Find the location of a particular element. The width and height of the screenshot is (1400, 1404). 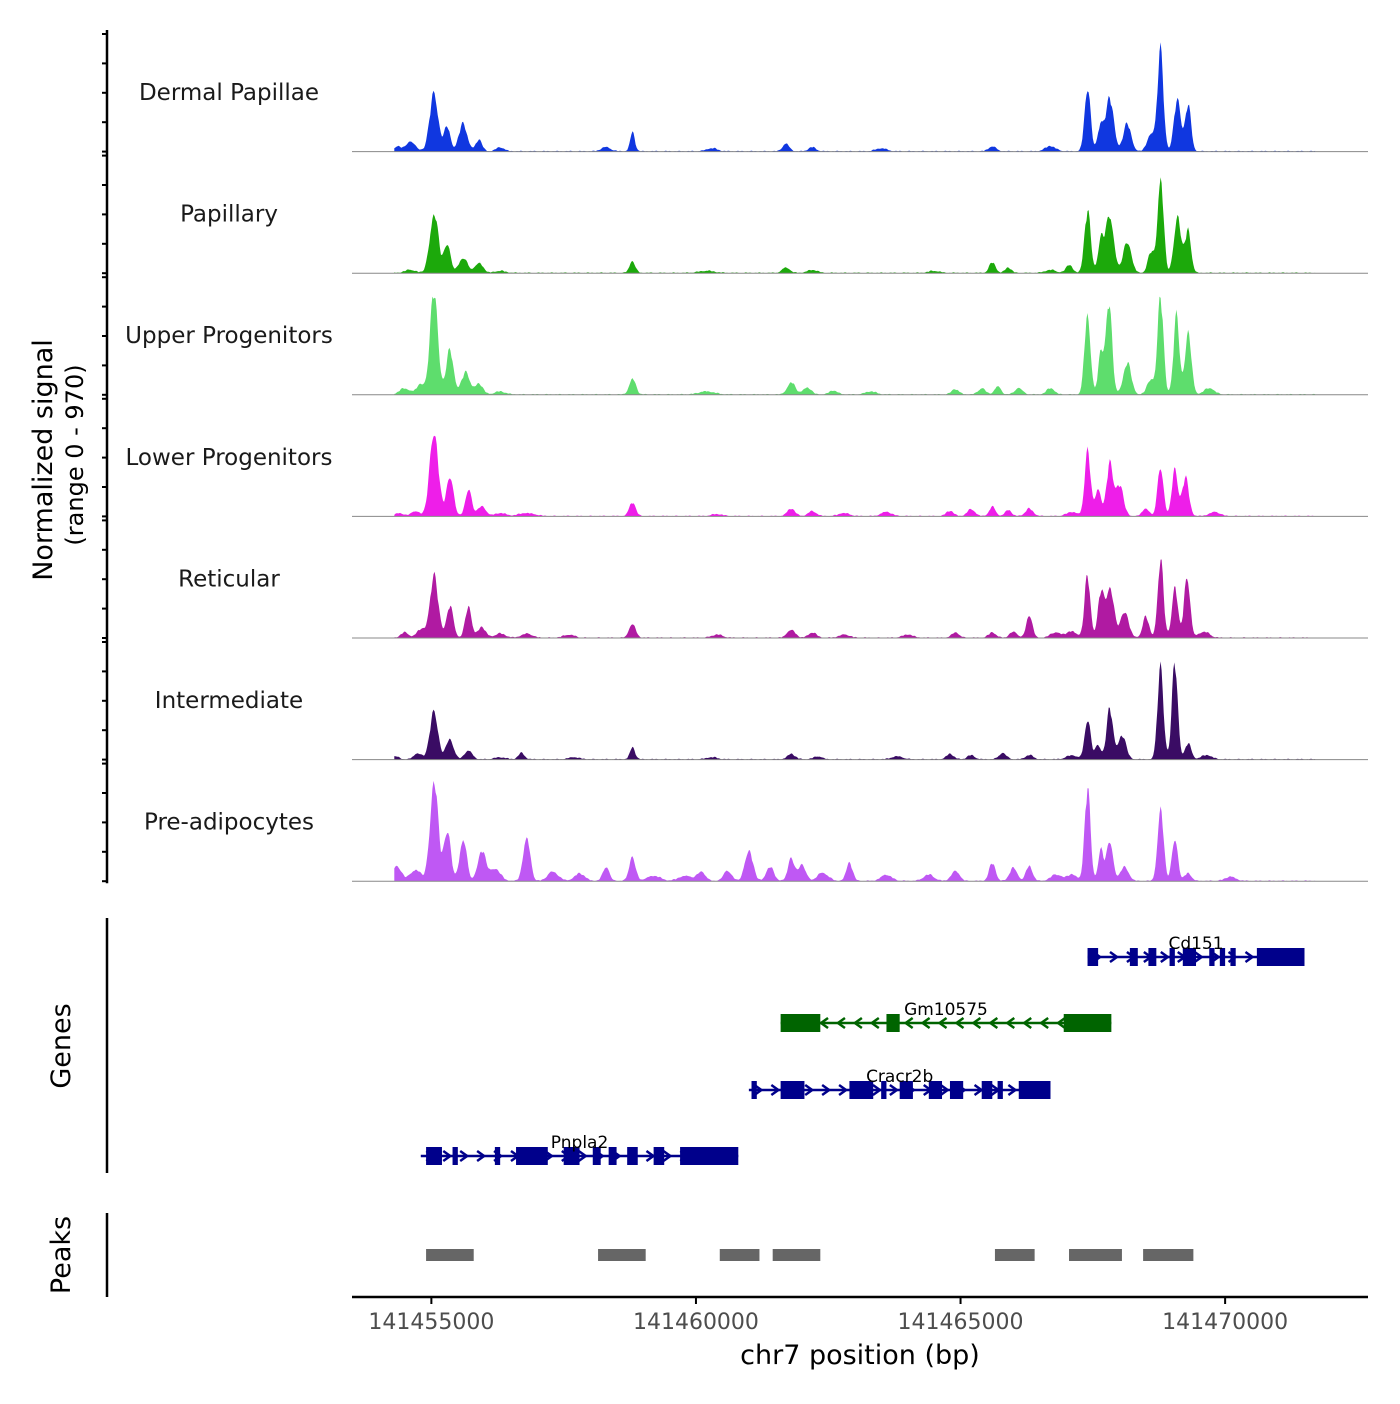

track-label: Intermediate is located at coordinates (229, 701).